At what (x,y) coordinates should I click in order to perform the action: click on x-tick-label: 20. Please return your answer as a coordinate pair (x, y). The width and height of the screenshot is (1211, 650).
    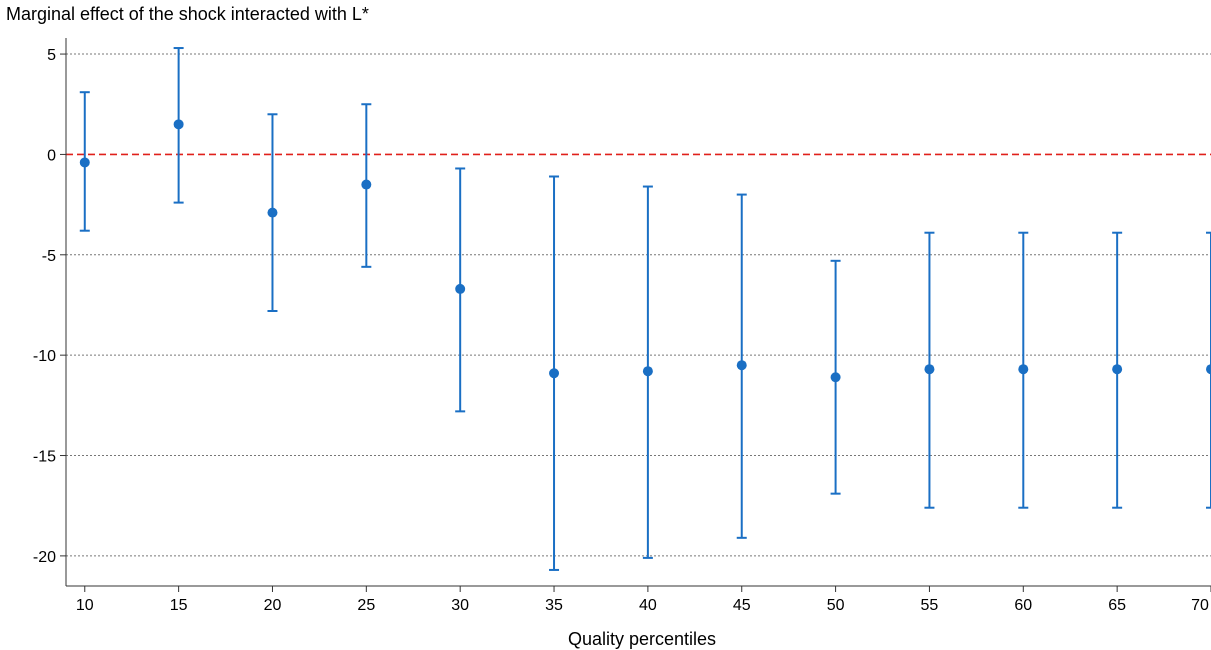
    Looking at the image, I should click on (273, 605).